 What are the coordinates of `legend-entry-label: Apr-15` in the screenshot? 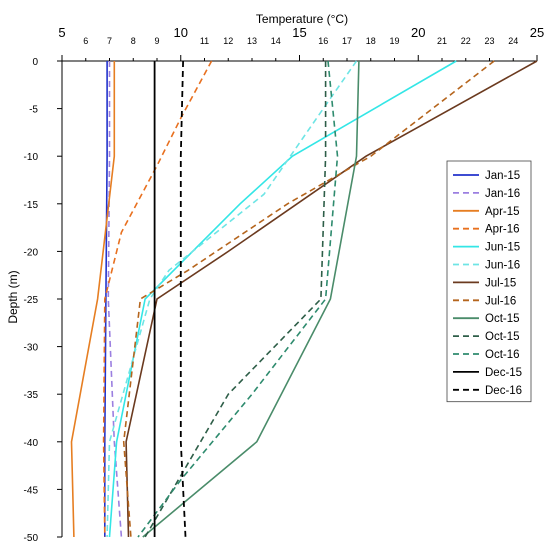 It's located at (502, 212).